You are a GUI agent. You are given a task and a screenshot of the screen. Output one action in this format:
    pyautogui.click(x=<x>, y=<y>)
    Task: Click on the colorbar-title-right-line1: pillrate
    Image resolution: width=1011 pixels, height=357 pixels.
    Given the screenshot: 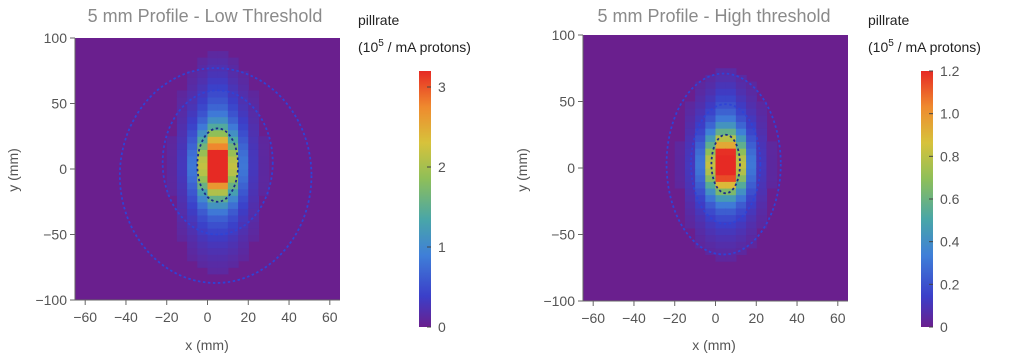 What is the action you would take?
    pyautogui.click(x=888, y=20)
    